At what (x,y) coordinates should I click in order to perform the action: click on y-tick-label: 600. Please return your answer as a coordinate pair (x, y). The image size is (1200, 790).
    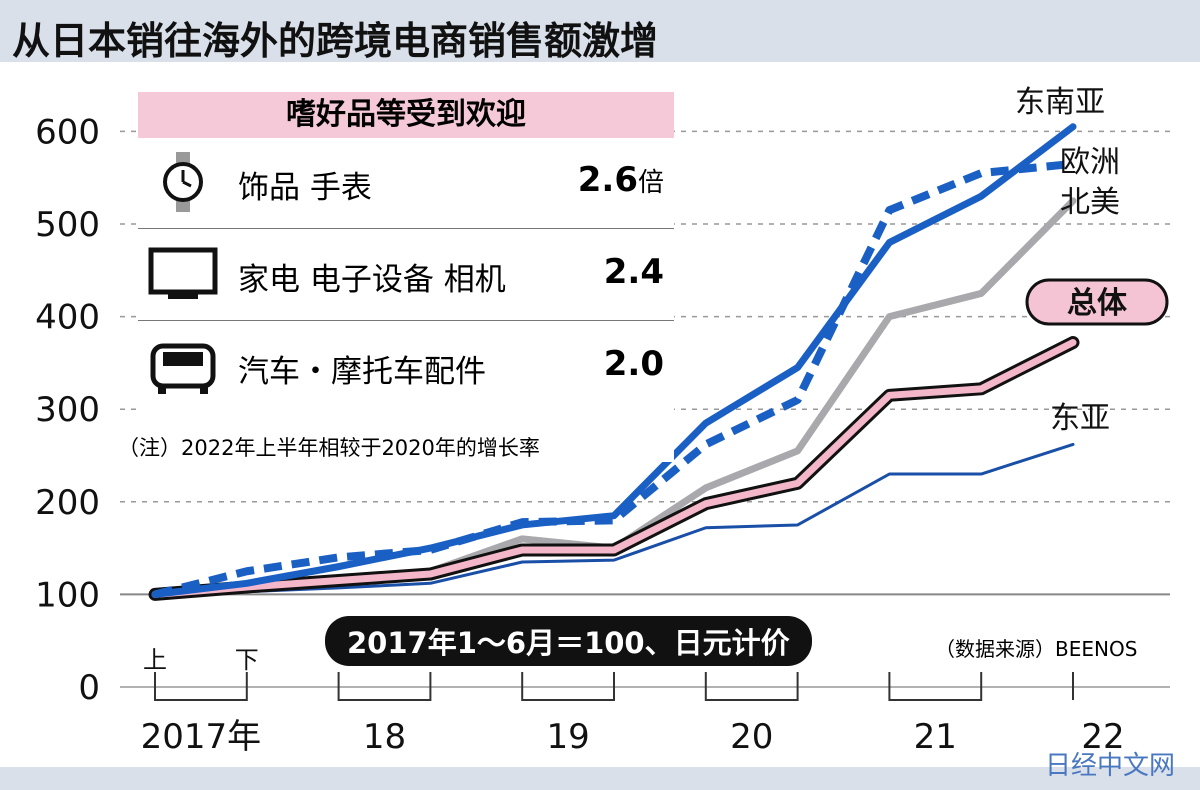
    Looking at the image, I should click on (67, 132).